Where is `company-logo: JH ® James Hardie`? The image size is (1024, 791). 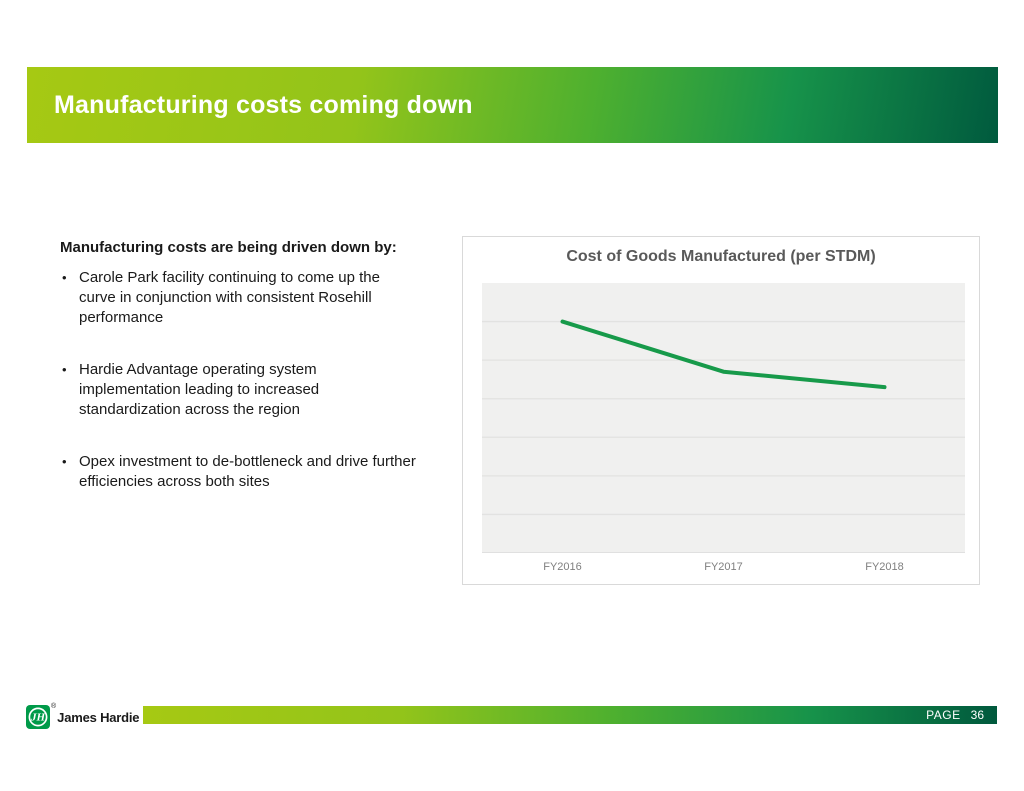
company-logo: JH ® James Hardie is located at coordinates (83, 715).